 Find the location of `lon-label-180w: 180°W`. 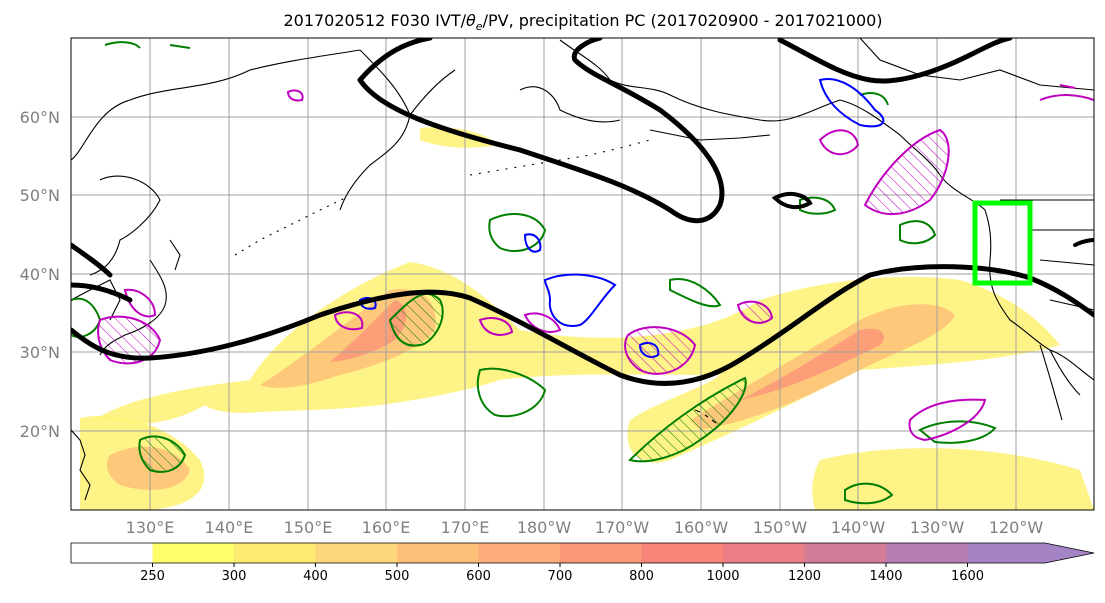

lon-label-180w: 180°W is located at coordinates (544, 527).